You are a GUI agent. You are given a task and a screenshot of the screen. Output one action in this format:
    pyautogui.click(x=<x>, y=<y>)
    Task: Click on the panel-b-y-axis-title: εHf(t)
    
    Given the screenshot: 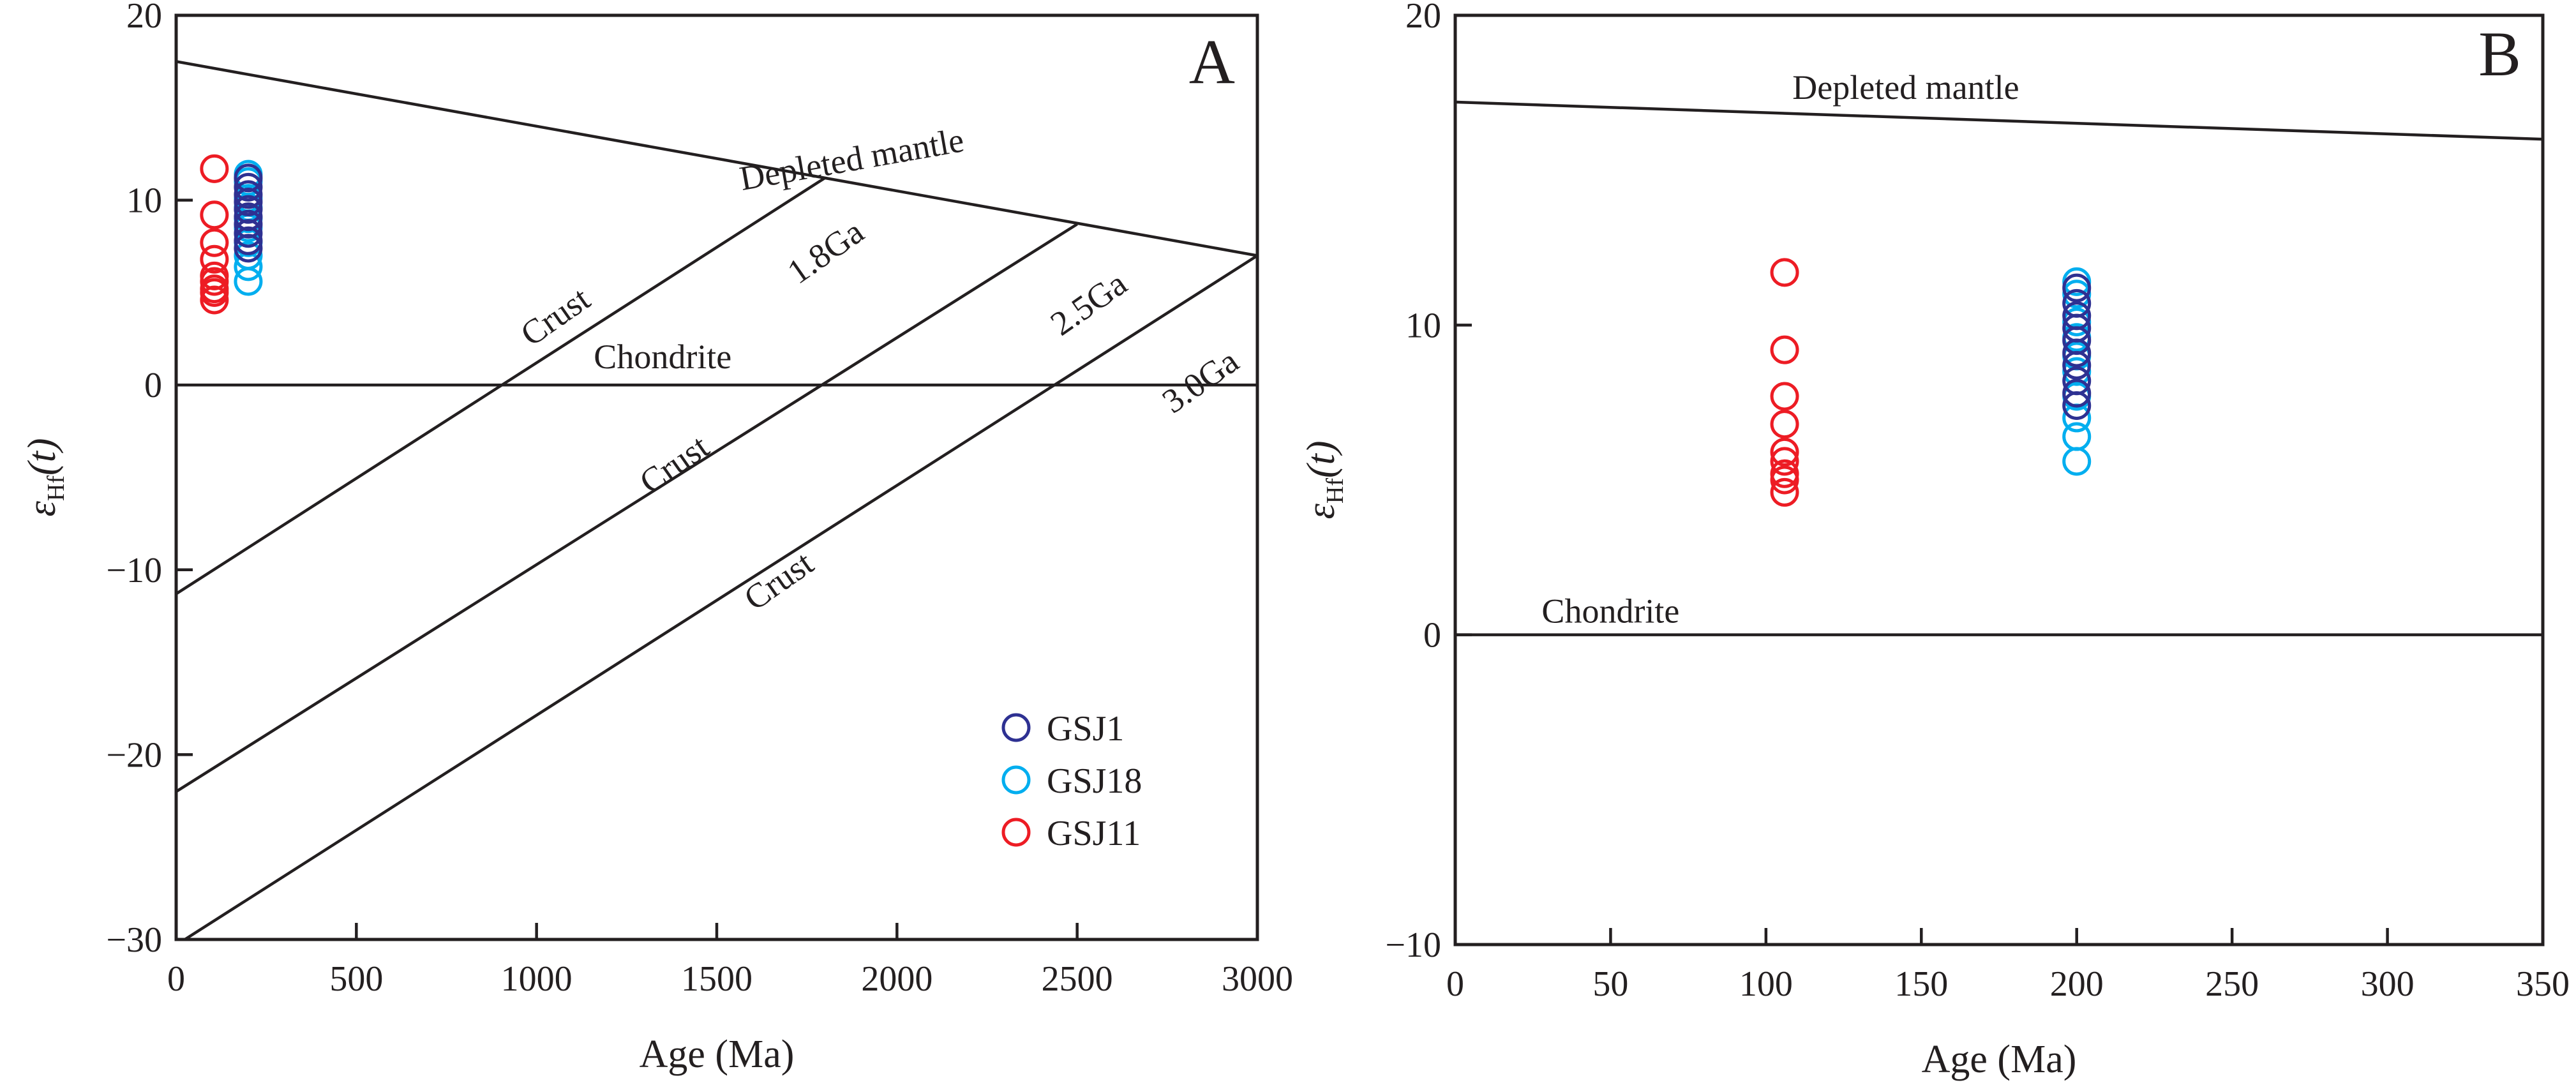 What is the action you would take?
    pyautogui.click(x=1324, y=479)
    